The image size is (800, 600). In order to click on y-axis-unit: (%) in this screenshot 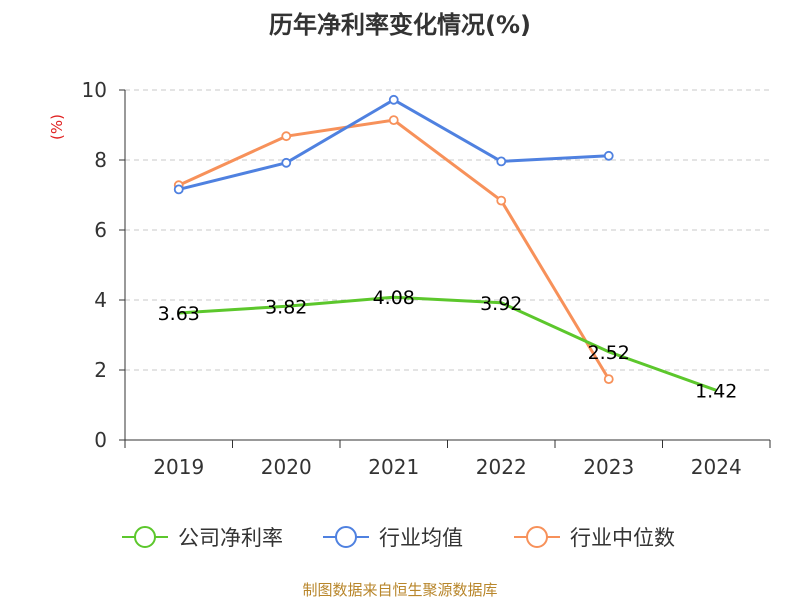, I will do `click(57, 127)`.